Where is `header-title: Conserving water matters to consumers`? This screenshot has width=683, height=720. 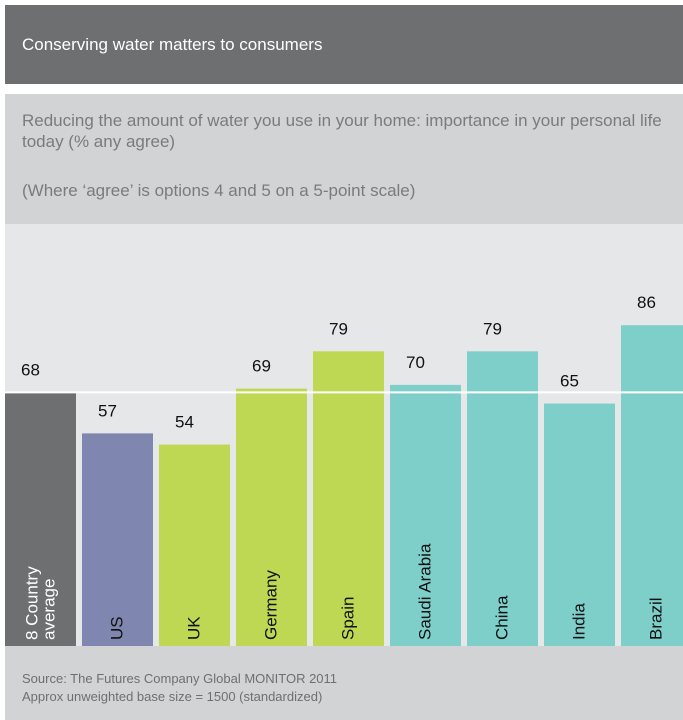
header-title: Conserving water matters to consumers is located at coordinates (172, 44).